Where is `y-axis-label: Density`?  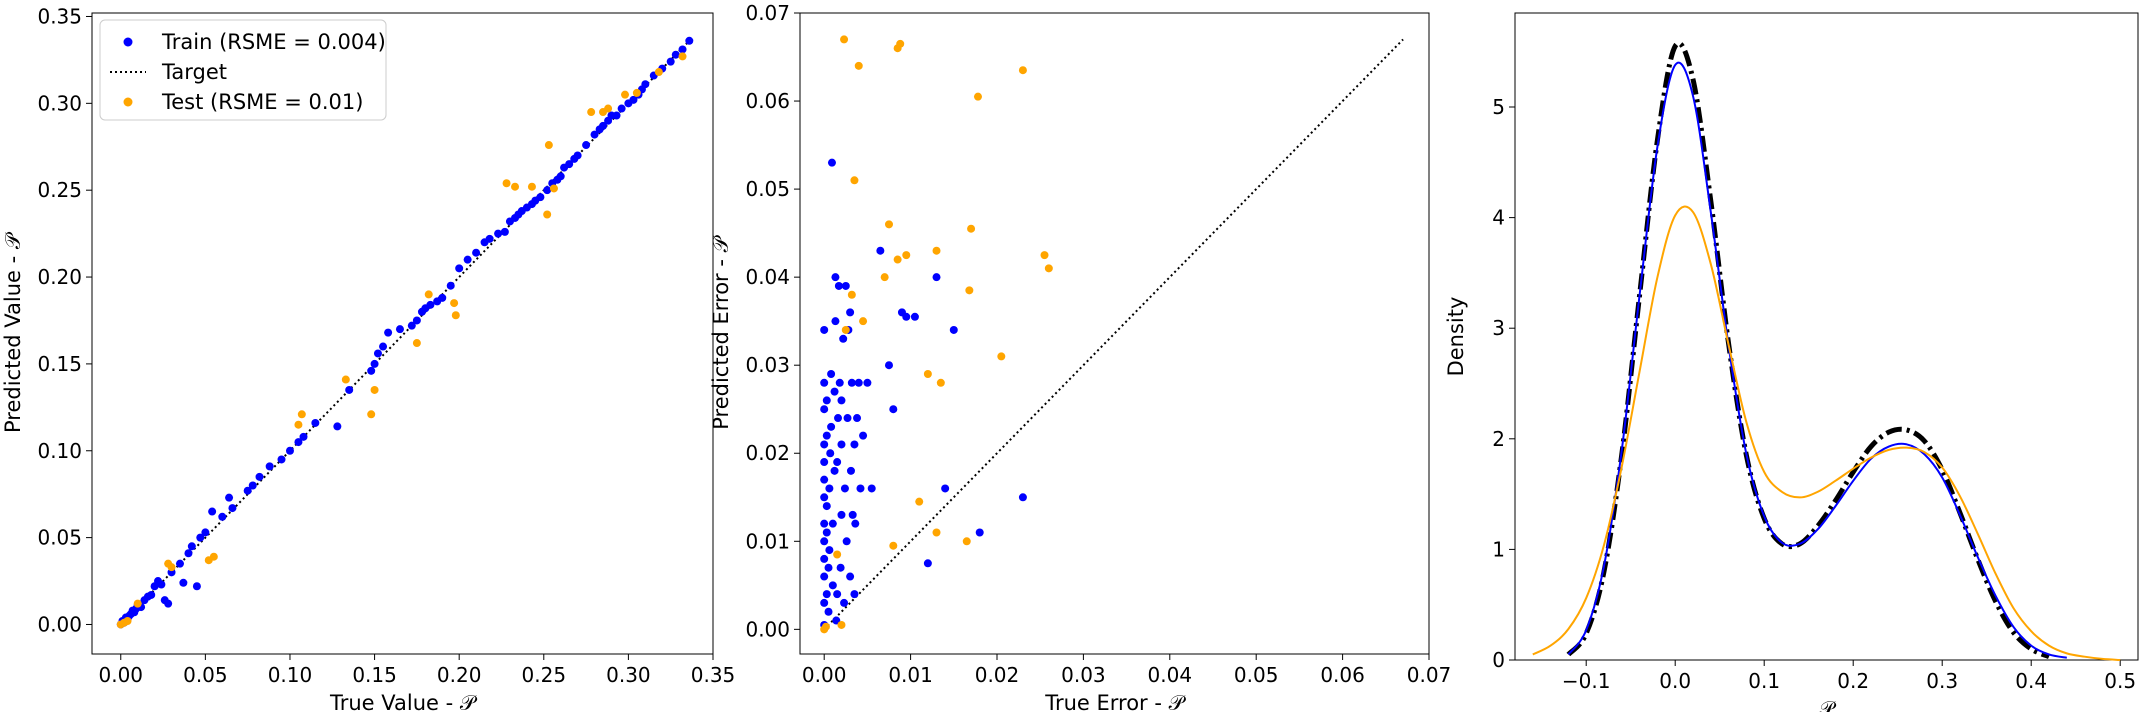
y-axis-label: Density is located at coordinates (1456, 337).